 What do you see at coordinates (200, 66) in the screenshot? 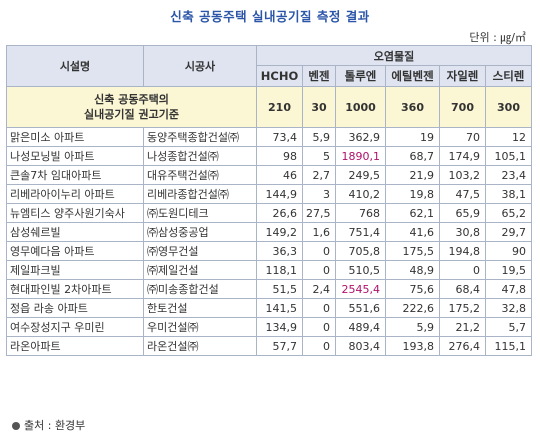
I see `header-builder: 시공사` at bounding box center [200, 66].